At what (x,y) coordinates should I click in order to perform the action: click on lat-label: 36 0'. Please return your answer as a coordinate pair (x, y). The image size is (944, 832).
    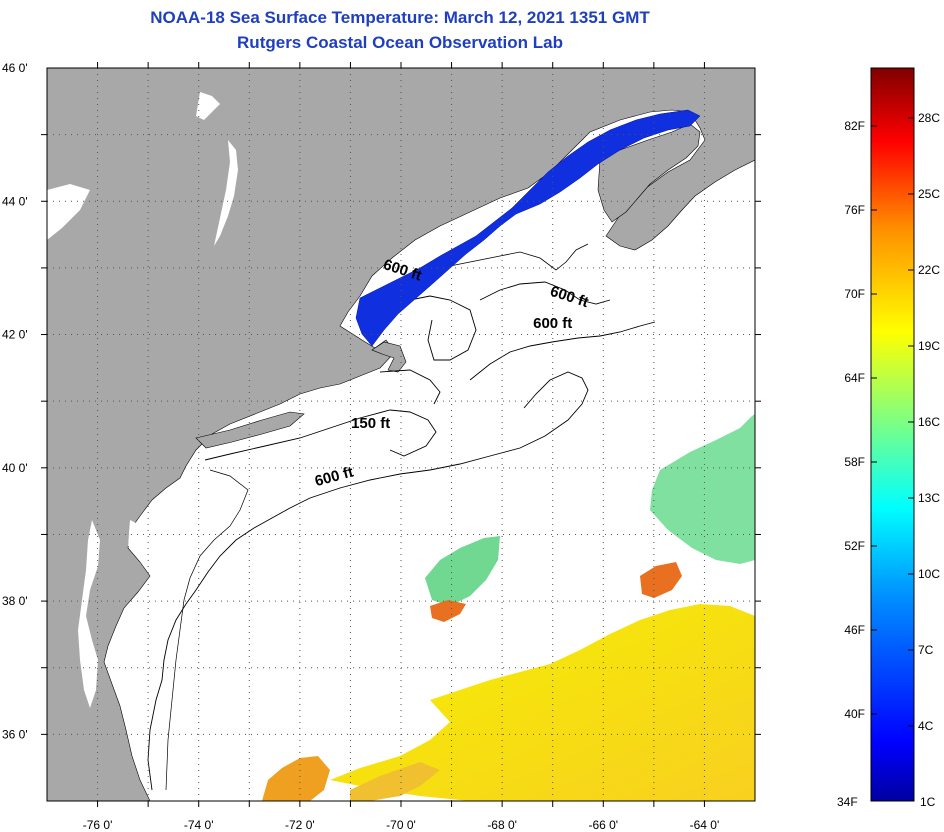
    Looking at the image, I should click on (15, 734).